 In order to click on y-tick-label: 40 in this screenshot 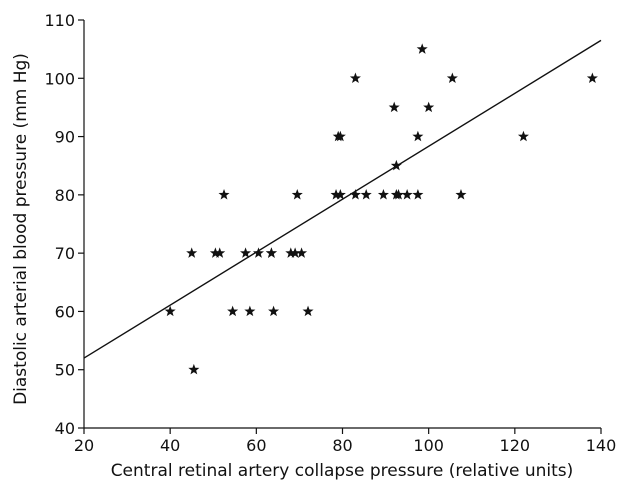, I will do `click(65, 428)`.